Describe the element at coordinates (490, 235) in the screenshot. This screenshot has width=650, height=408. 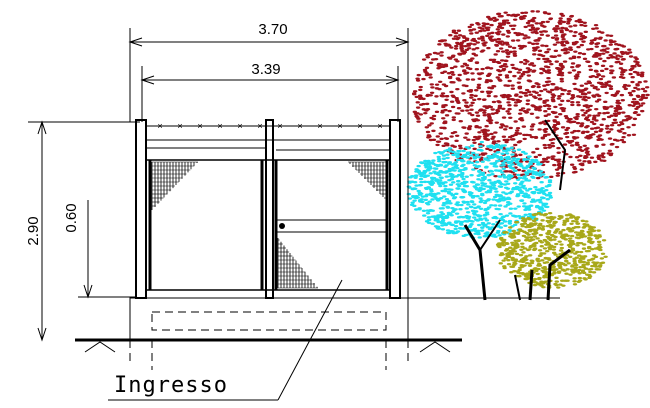
I see `trunk` at that location.